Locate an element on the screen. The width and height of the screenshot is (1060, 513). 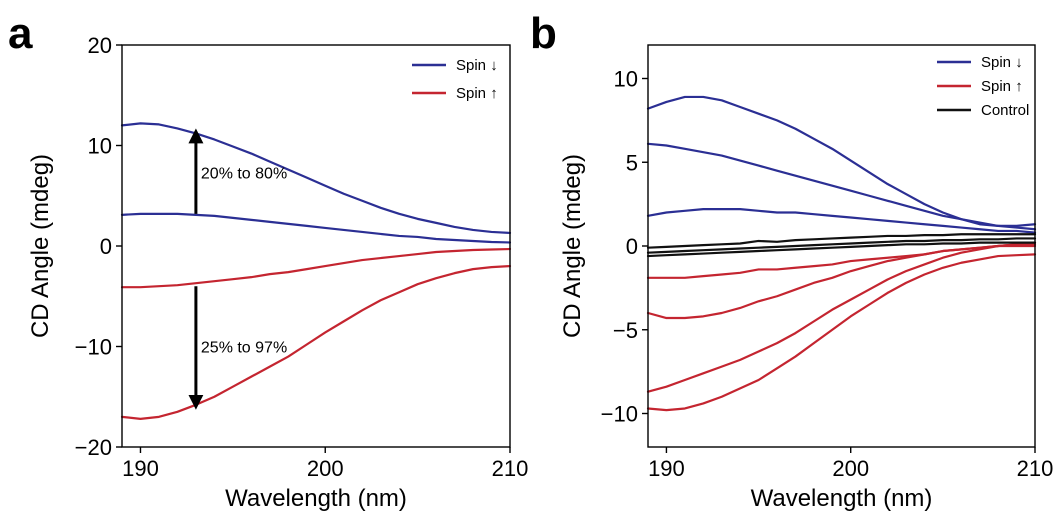
legend-label: Control is located at coordinates (1005, 110).